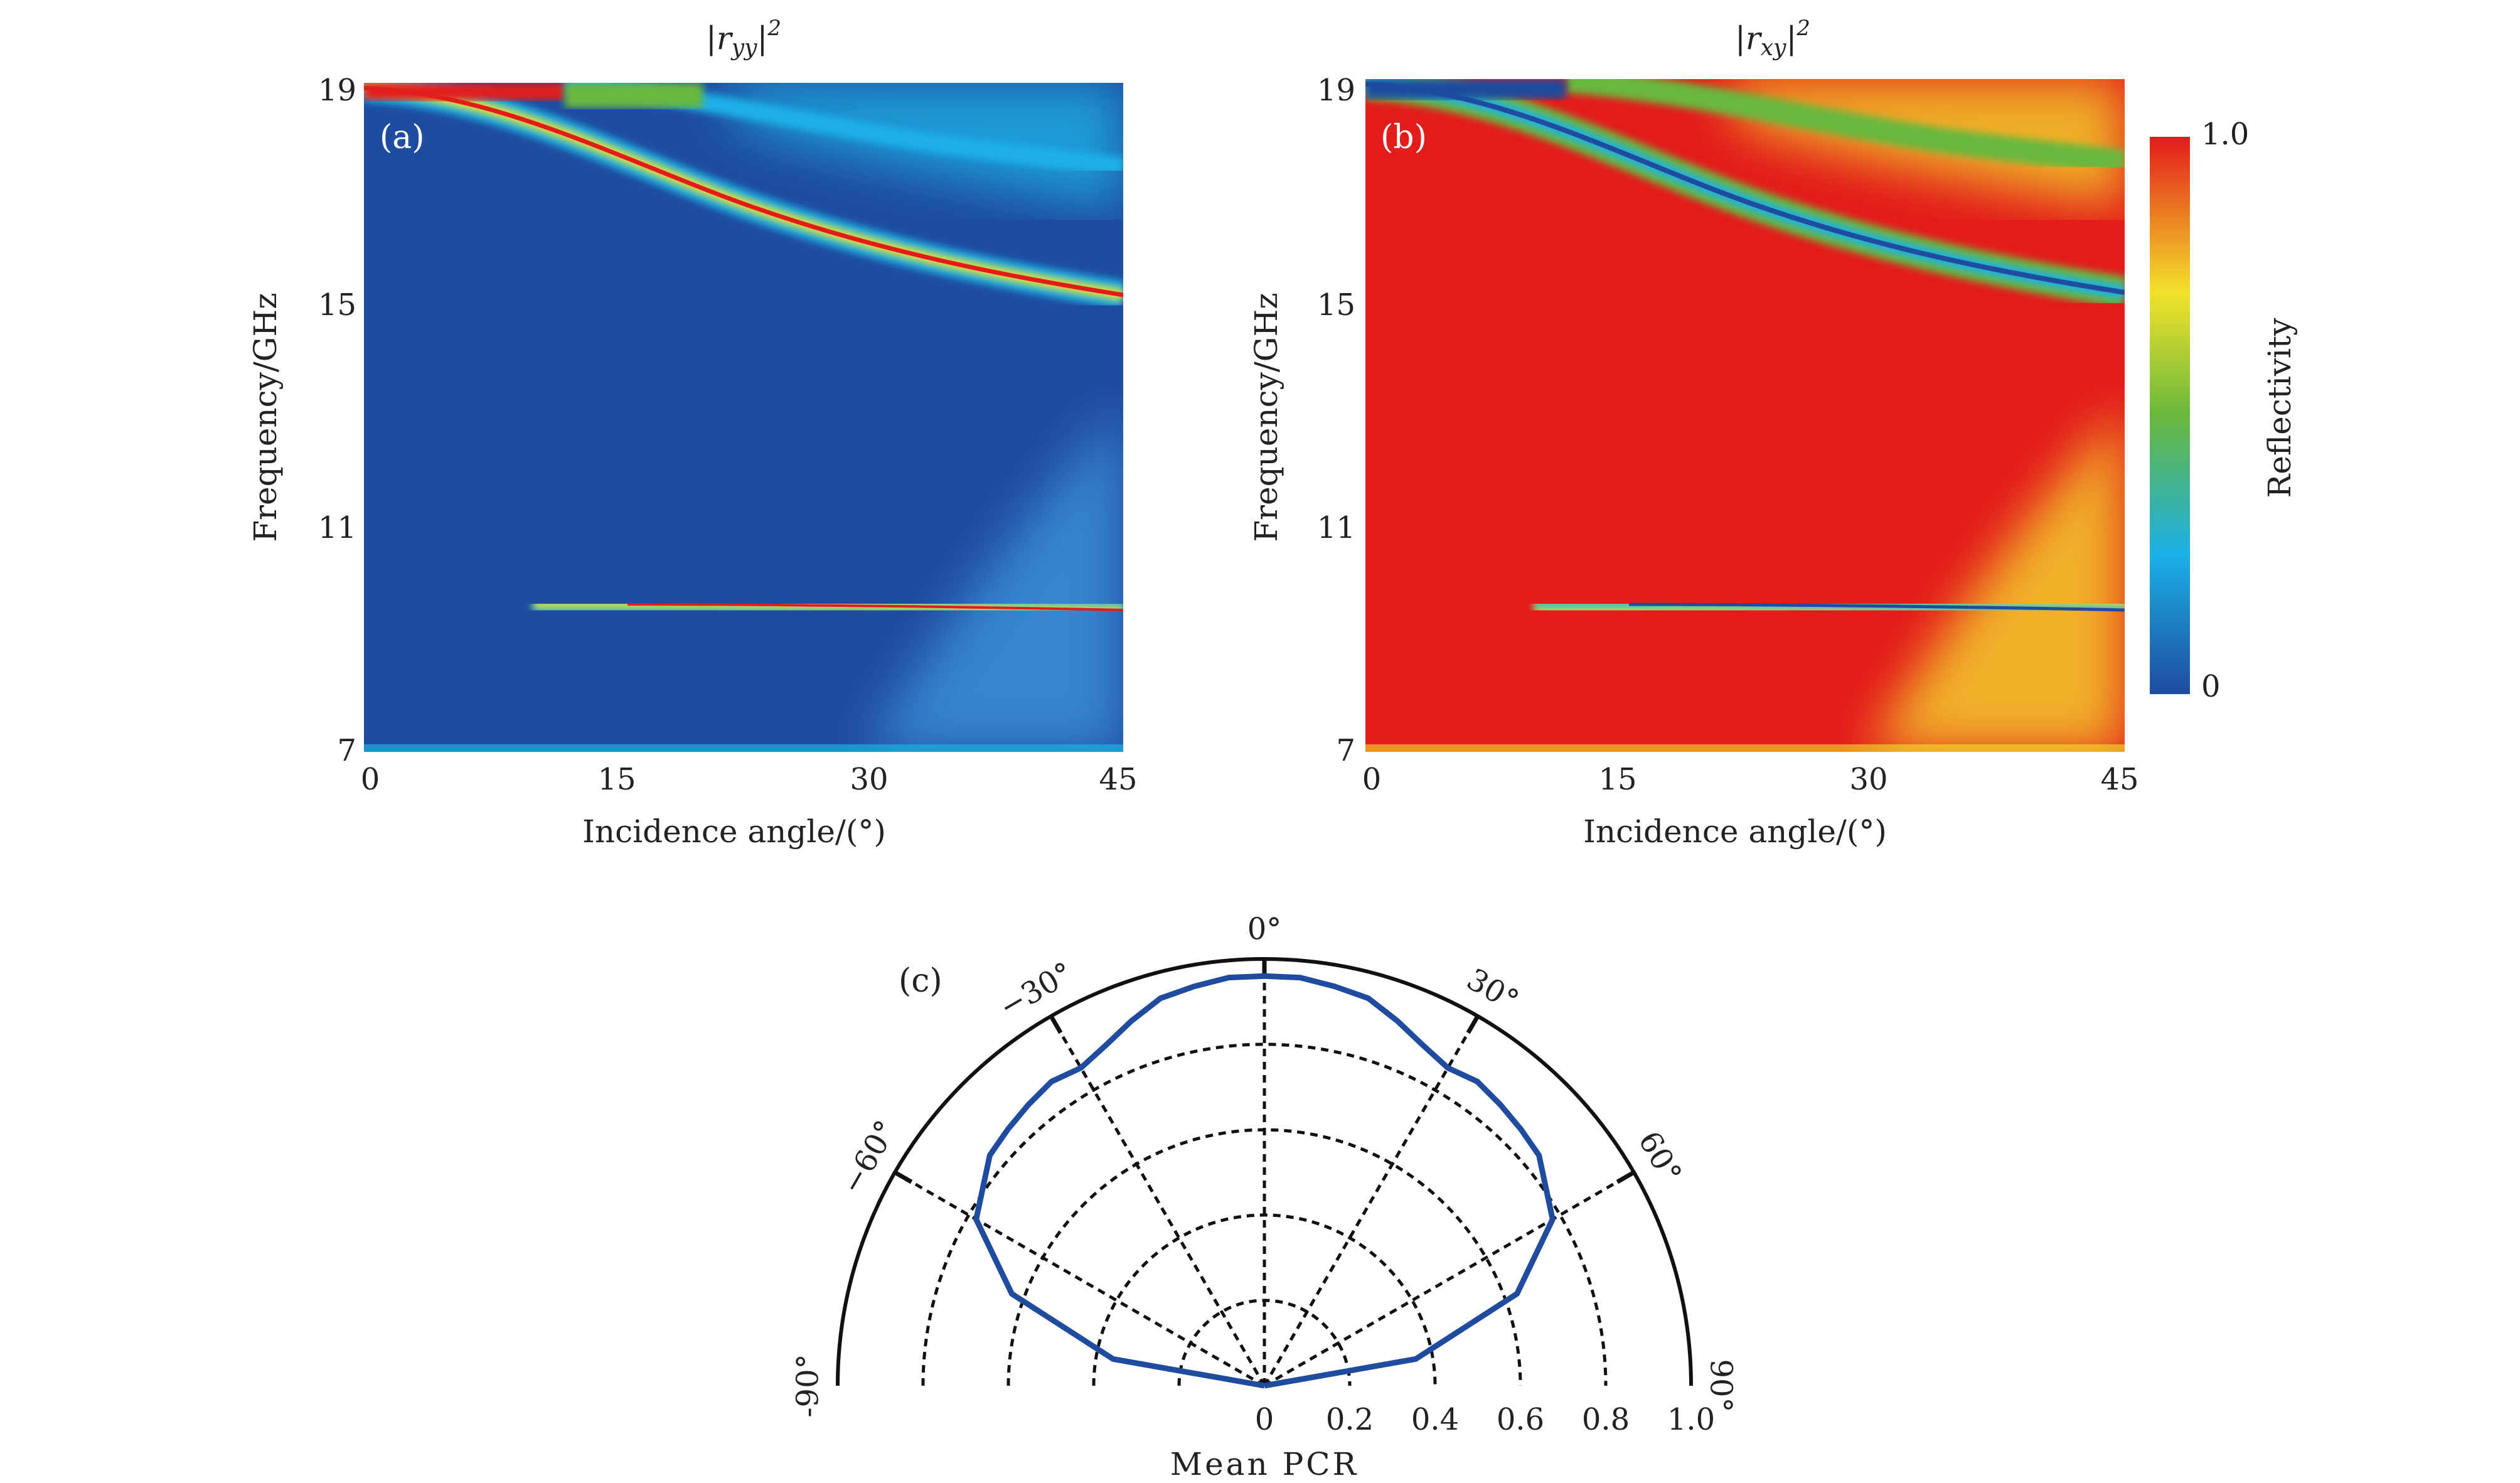  Describe the element at coordinates (1617, 779) in the screenshot. I see `xtick-b-1: 15` at that location.